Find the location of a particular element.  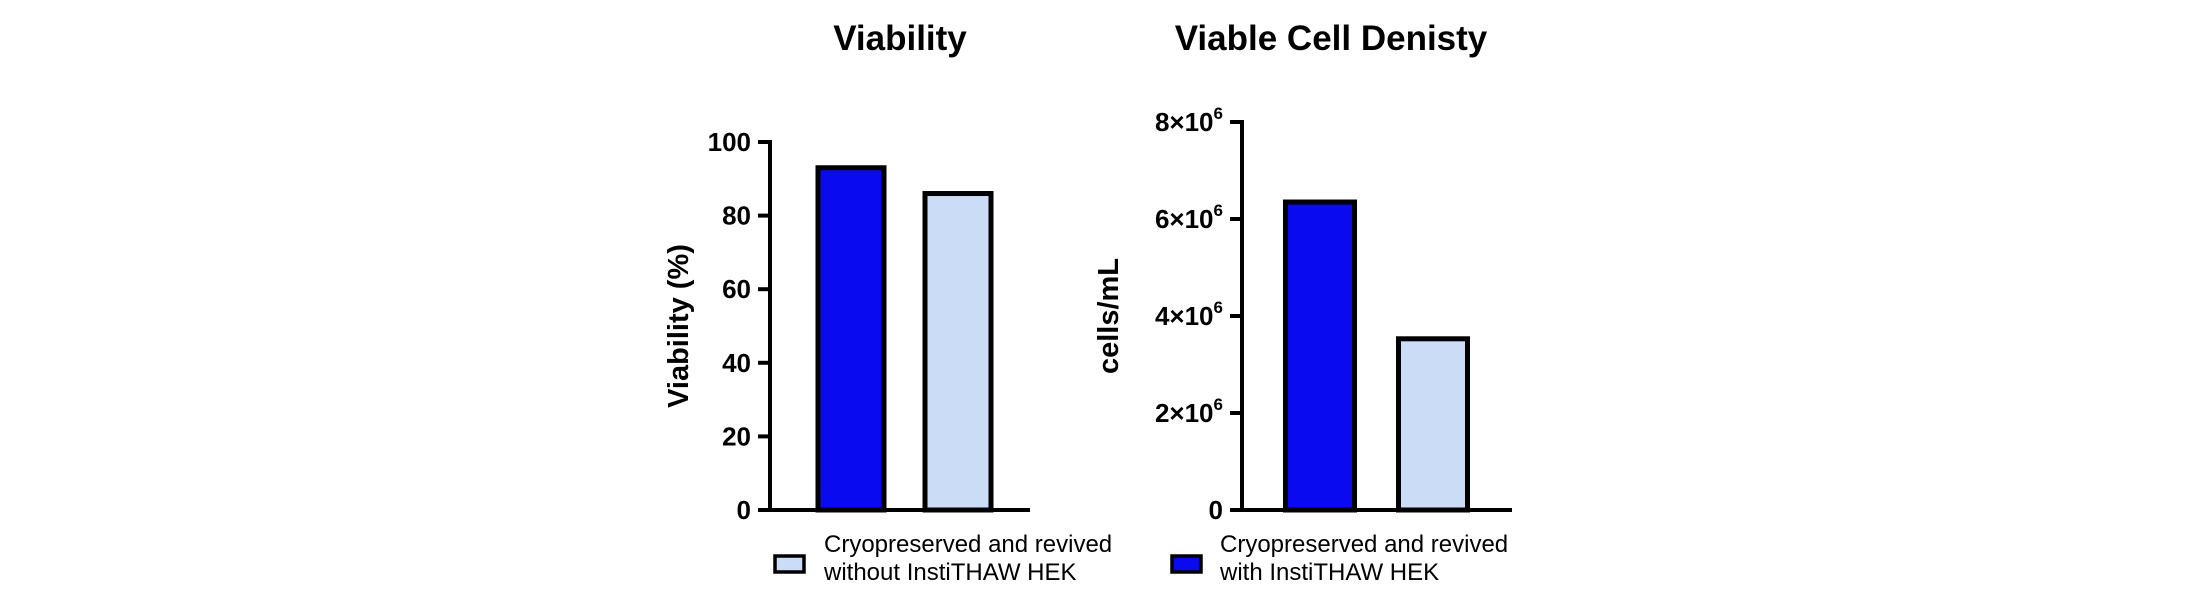

y-tick-label: 6×10⁶ is located at coordinates (1189, 217).